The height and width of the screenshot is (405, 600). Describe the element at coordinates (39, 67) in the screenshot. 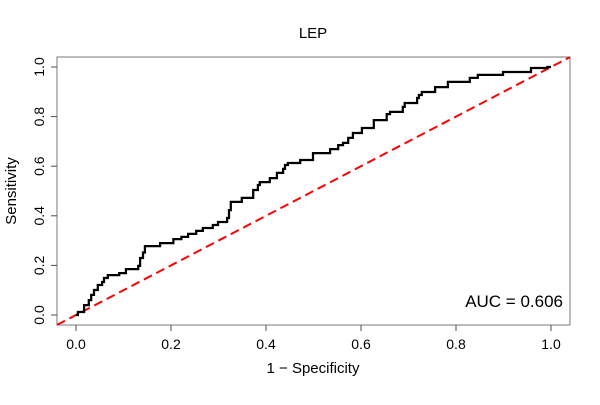

I see `y-tick-label: 1.0` at that location.